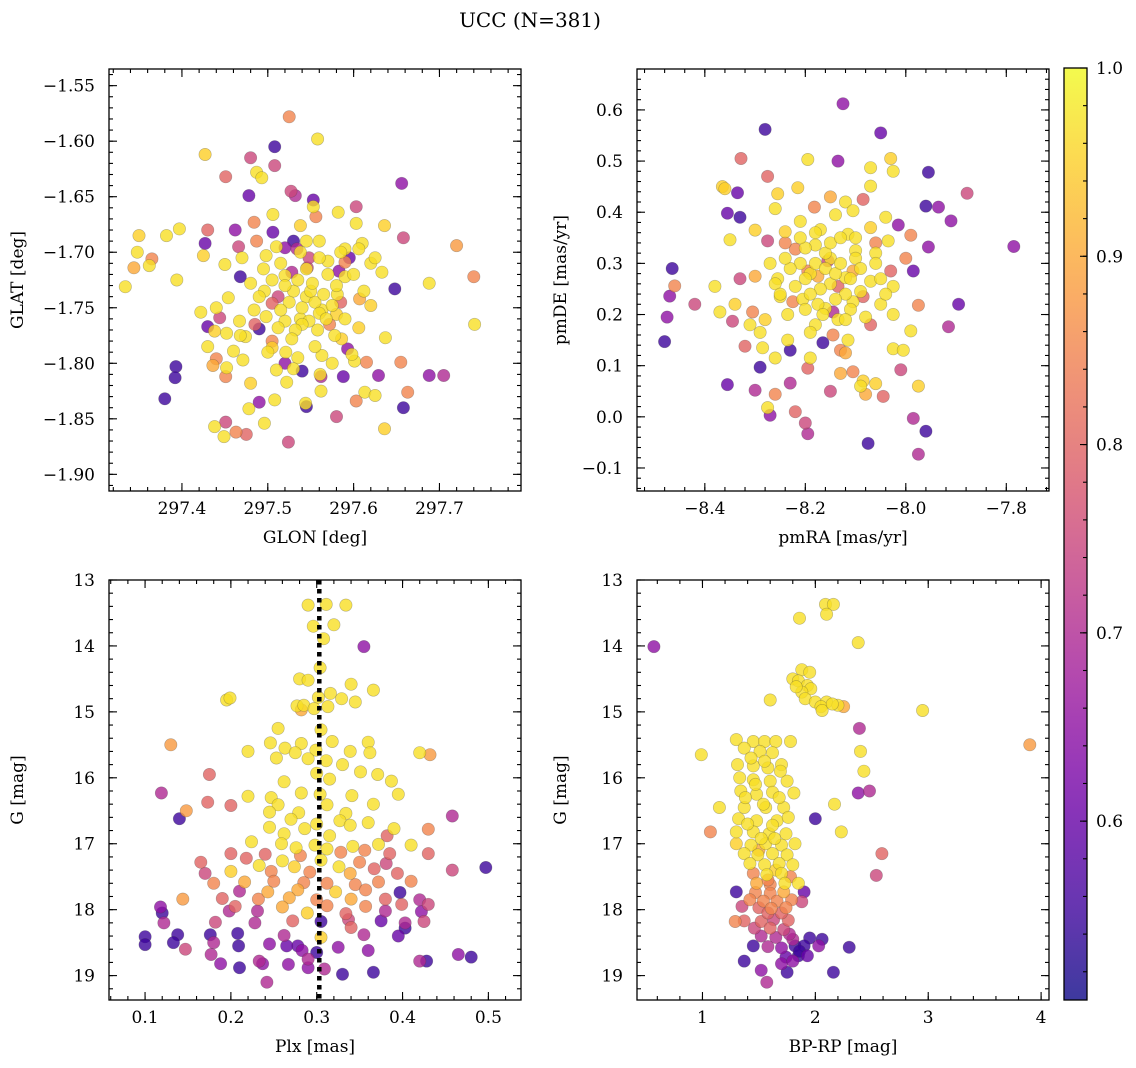  Describe the element at coordinates (815, 1018) in the screenshot. I see `cmd-xtick-label: 2` at that location.